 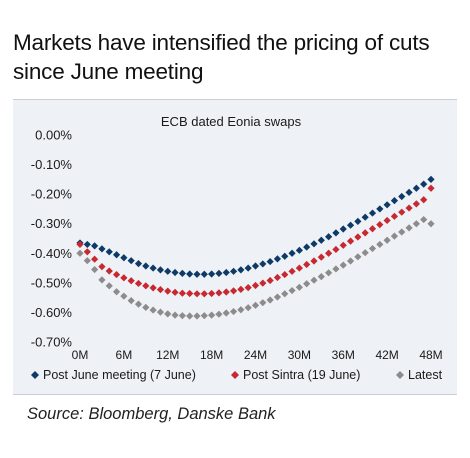 I want to click on y-tick-label: -0.60%, so click(x=52, y=312).